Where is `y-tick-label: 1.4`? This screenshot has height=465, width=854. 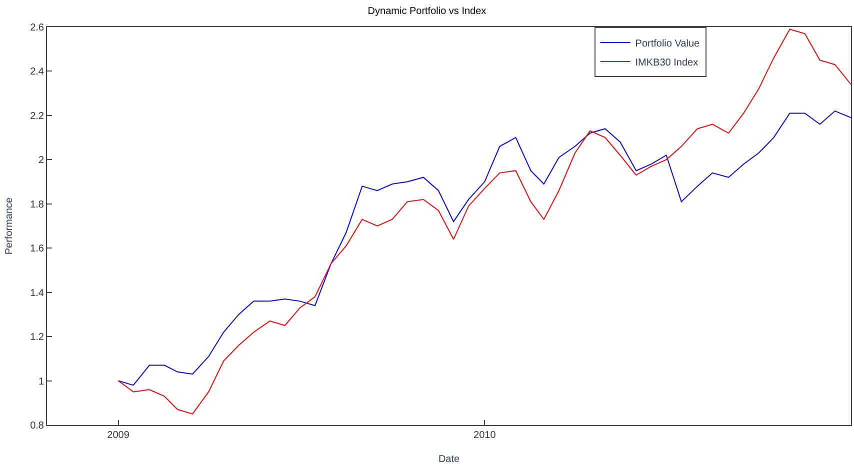
y-tick-label: 1.4 is located at coordinates (37, 293).